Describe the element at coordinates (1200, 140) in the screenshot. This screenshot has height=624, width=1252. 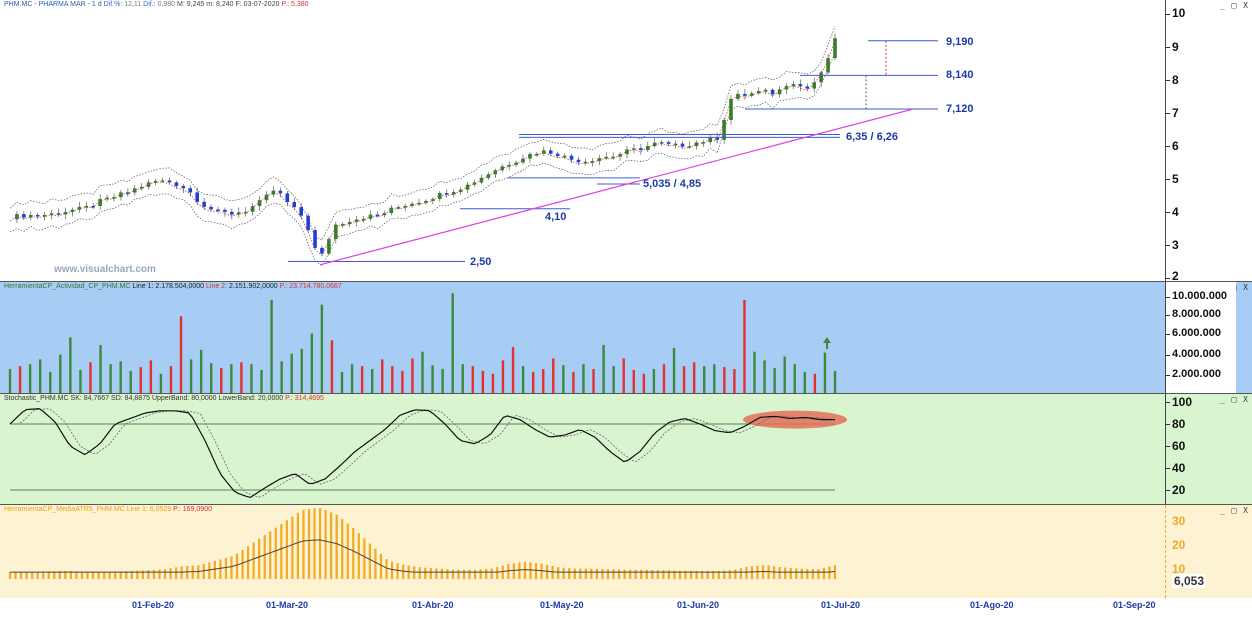
I see `price-y-axis: 10 9 8 7 6 5 4 3 2` at that location.